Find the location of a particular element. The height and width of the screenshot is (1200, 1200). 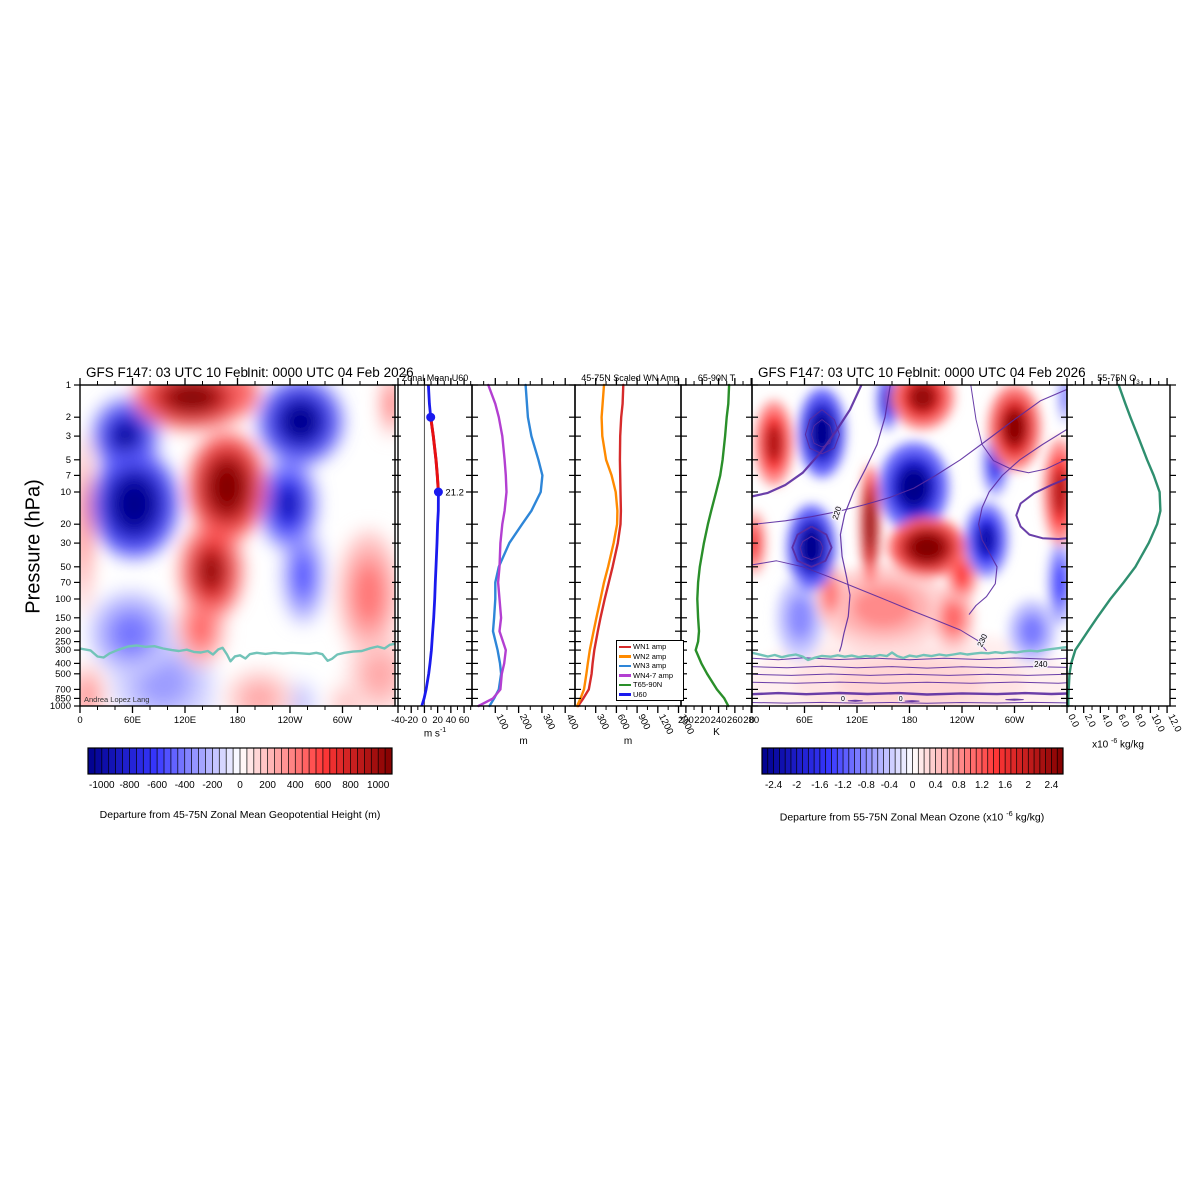

svg-text: 1.6 is located at coordinates (1005, 785).